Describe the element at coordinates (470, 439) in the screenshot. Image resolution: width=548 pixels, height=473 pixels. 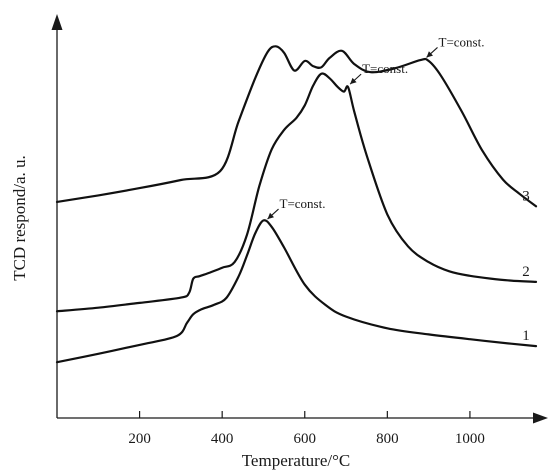
I see `x-tick-label-1000: 1000` at that location.